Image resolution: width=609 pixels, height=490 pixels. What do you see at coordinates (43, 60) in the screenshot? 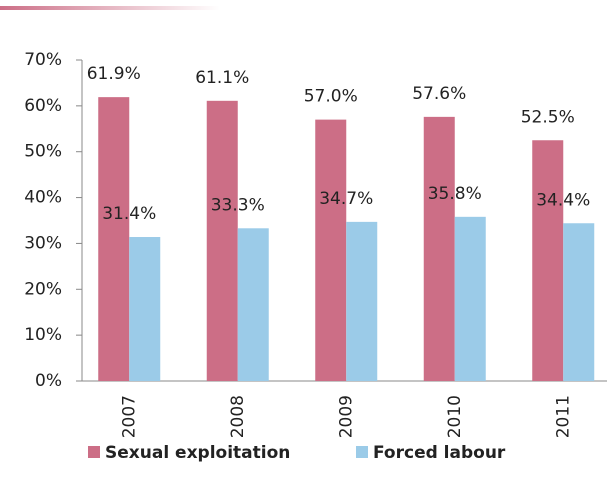
I see `y-tick-label: 70%` at bounding box center [43, 60].